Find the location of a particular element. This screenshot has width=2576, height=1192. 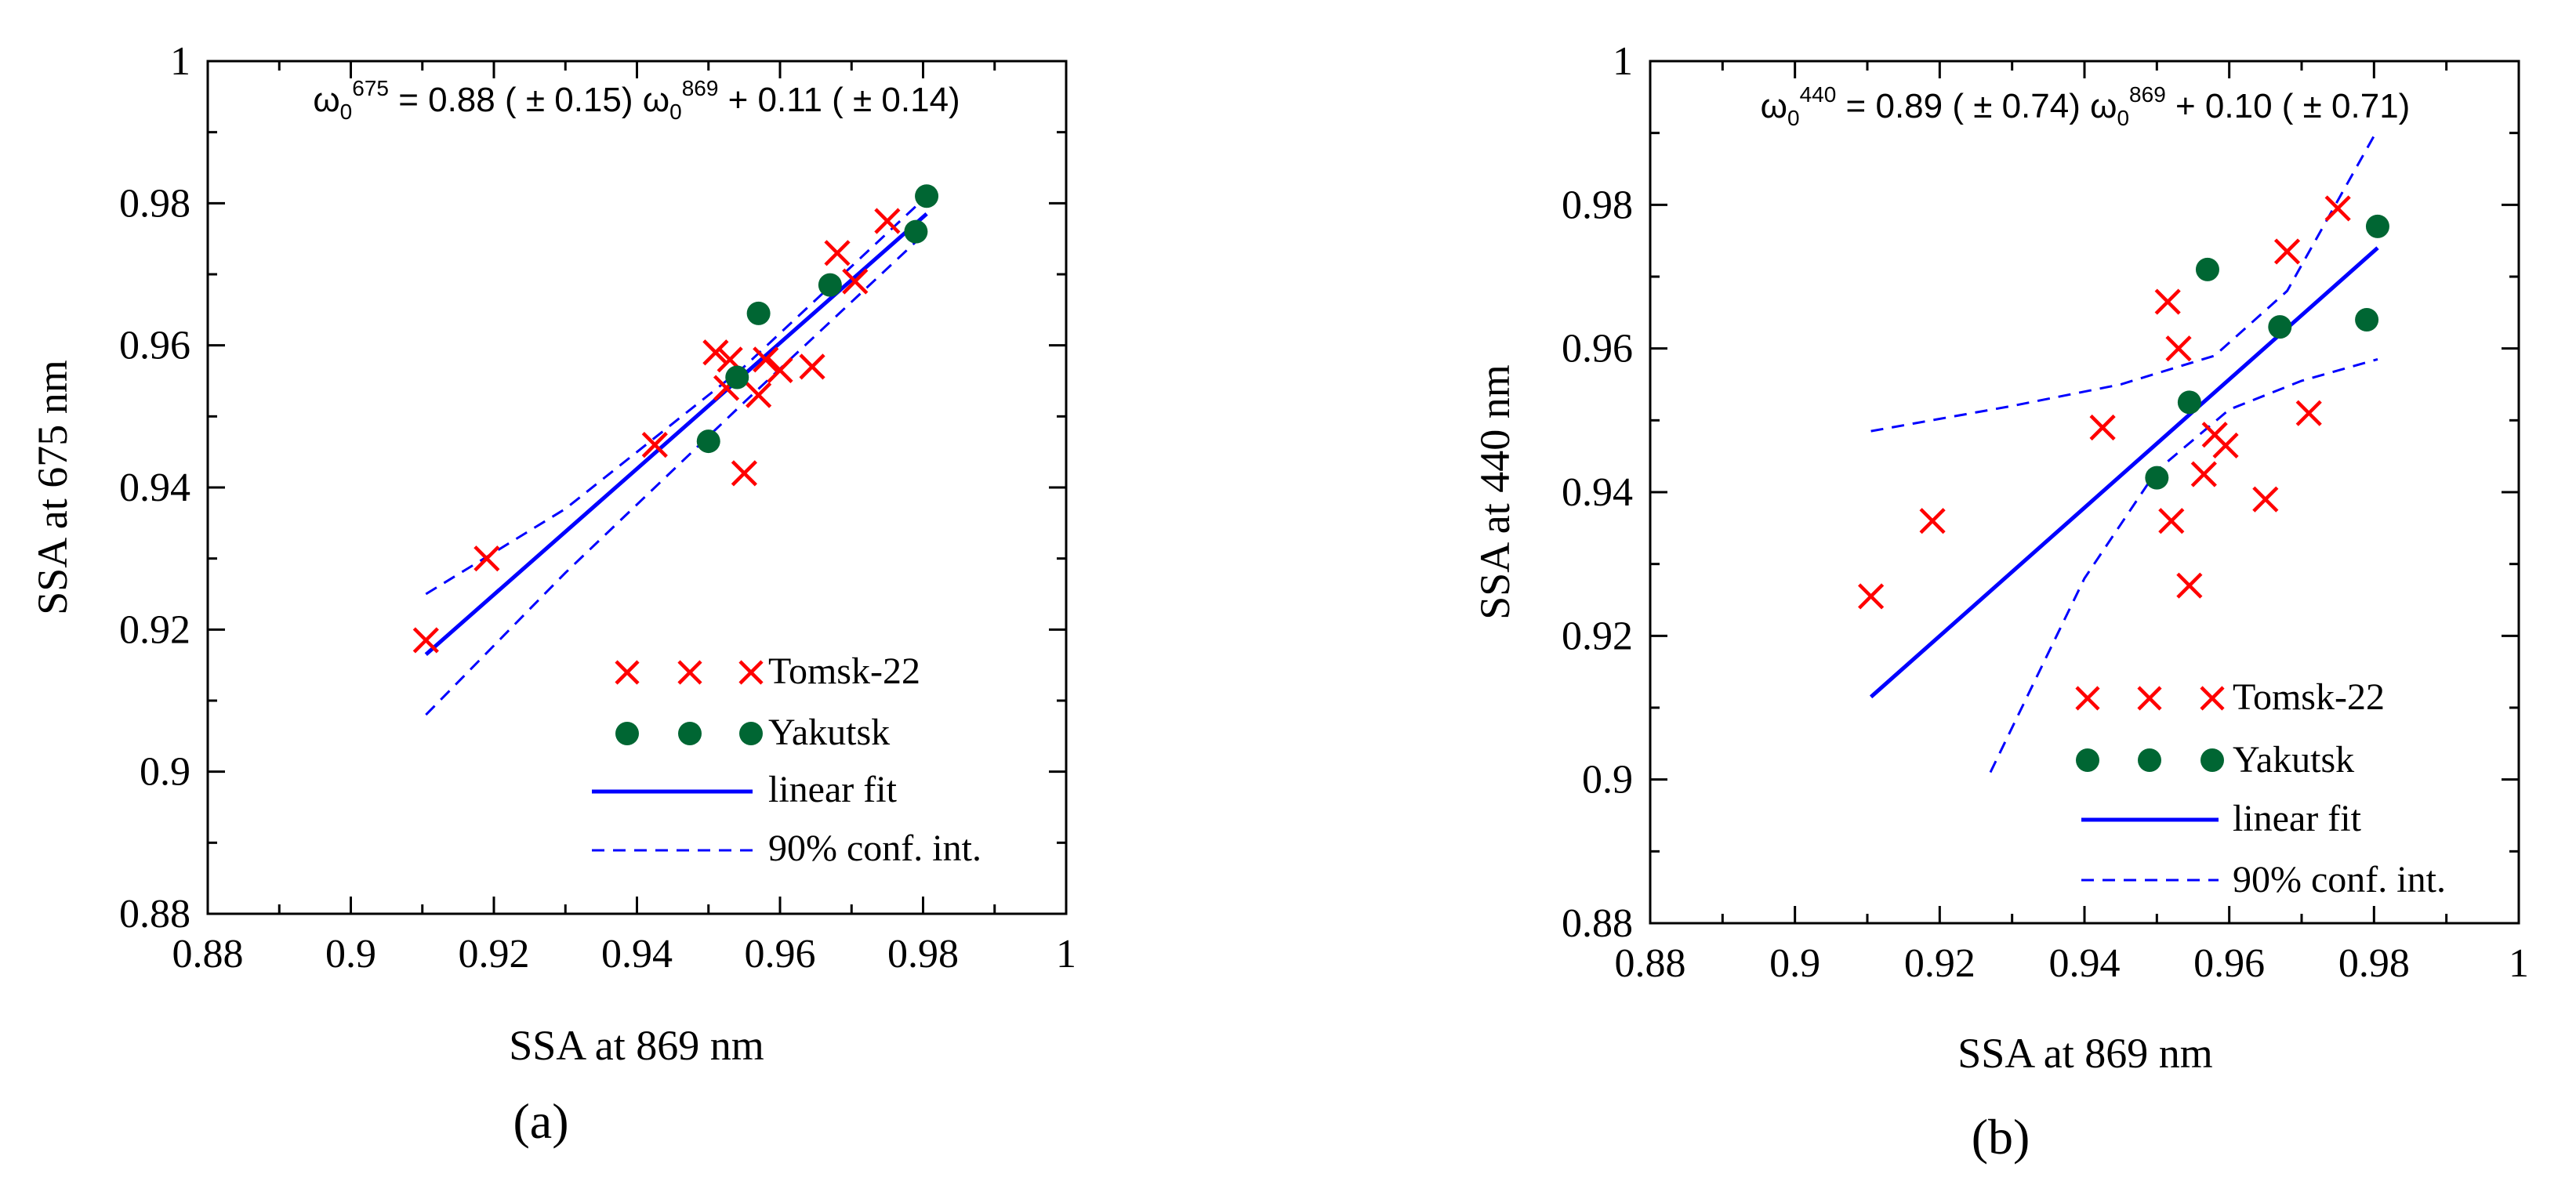

panel-label: (a) is located at coordinates (541, 1121).